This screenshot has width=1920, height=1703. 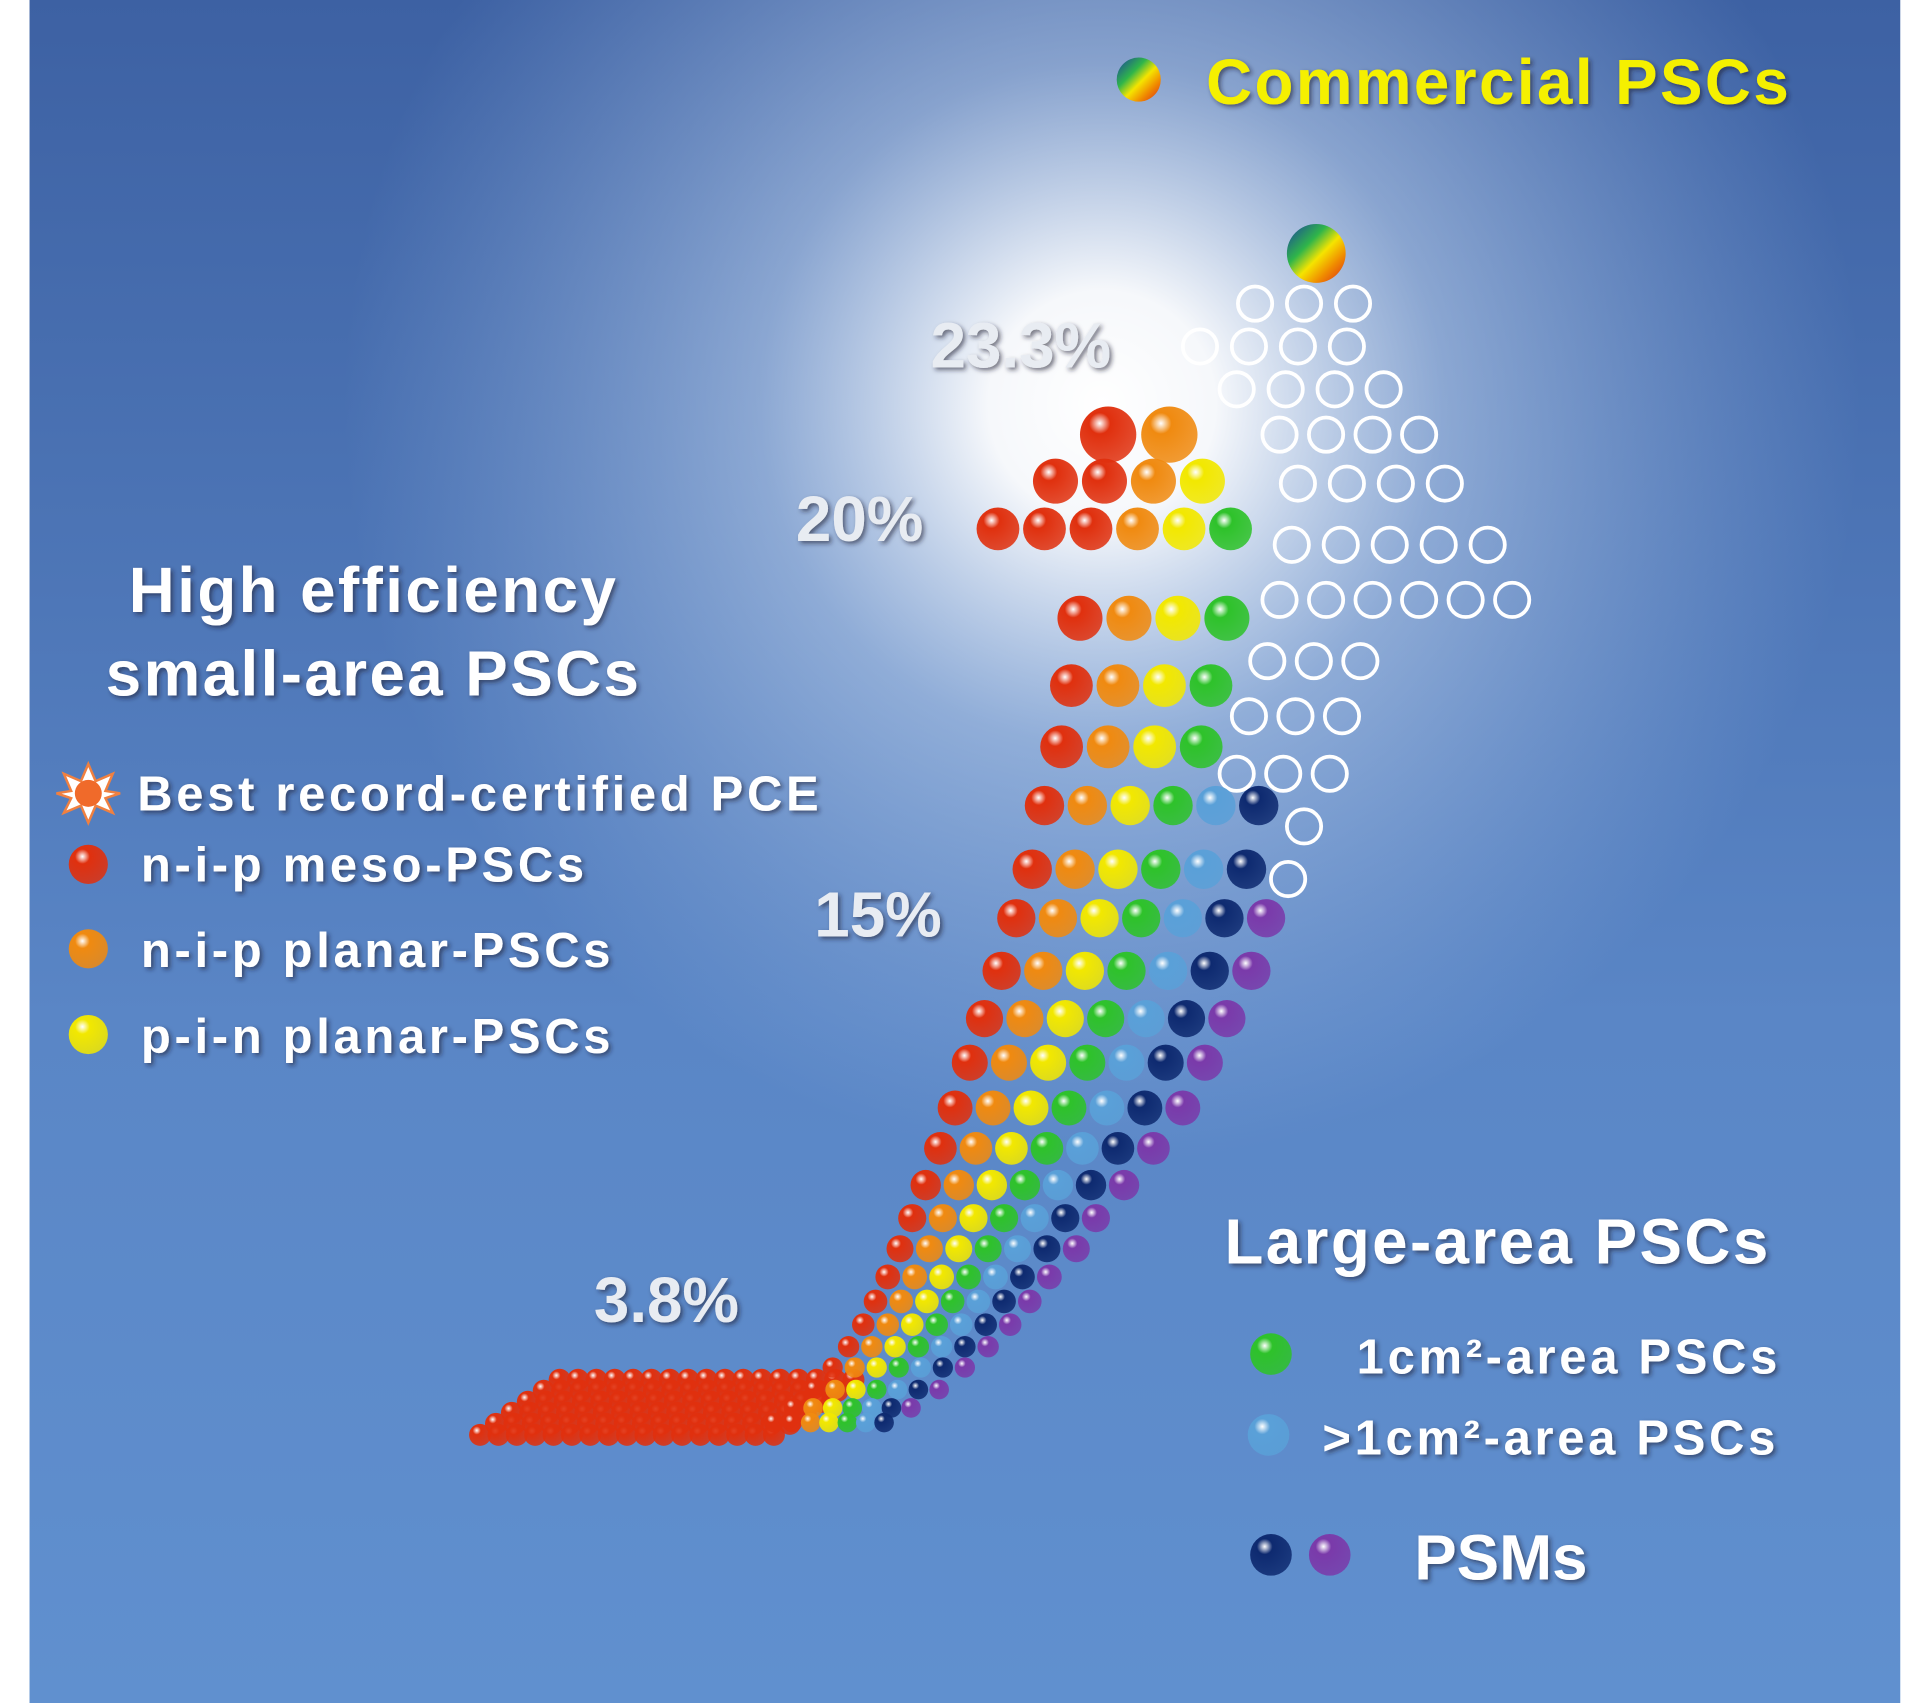 I want to click on legend-label: n-i-p meso-PSCs, so click(x=364, y=865).